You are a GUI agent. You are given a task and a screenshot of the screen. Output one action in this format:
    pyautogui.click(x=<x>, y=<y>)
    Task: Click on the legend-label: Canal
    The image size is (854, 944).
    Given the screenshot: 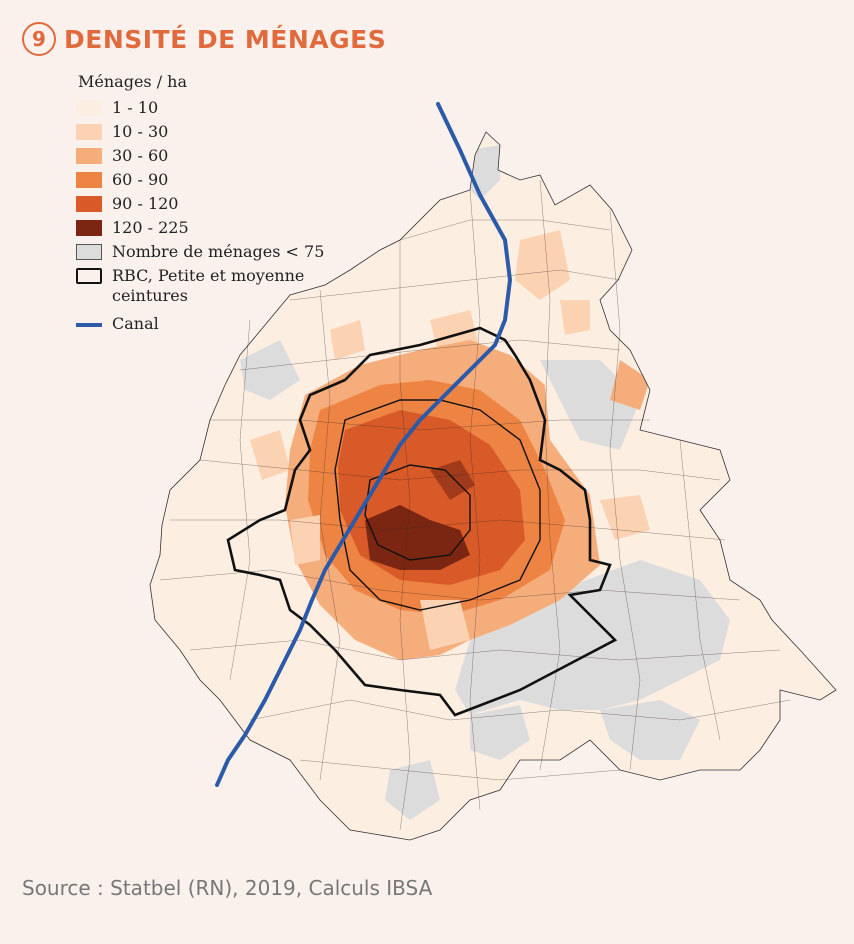 What is the action you would take?
    pyautogui.click(x=135, y=323)
    